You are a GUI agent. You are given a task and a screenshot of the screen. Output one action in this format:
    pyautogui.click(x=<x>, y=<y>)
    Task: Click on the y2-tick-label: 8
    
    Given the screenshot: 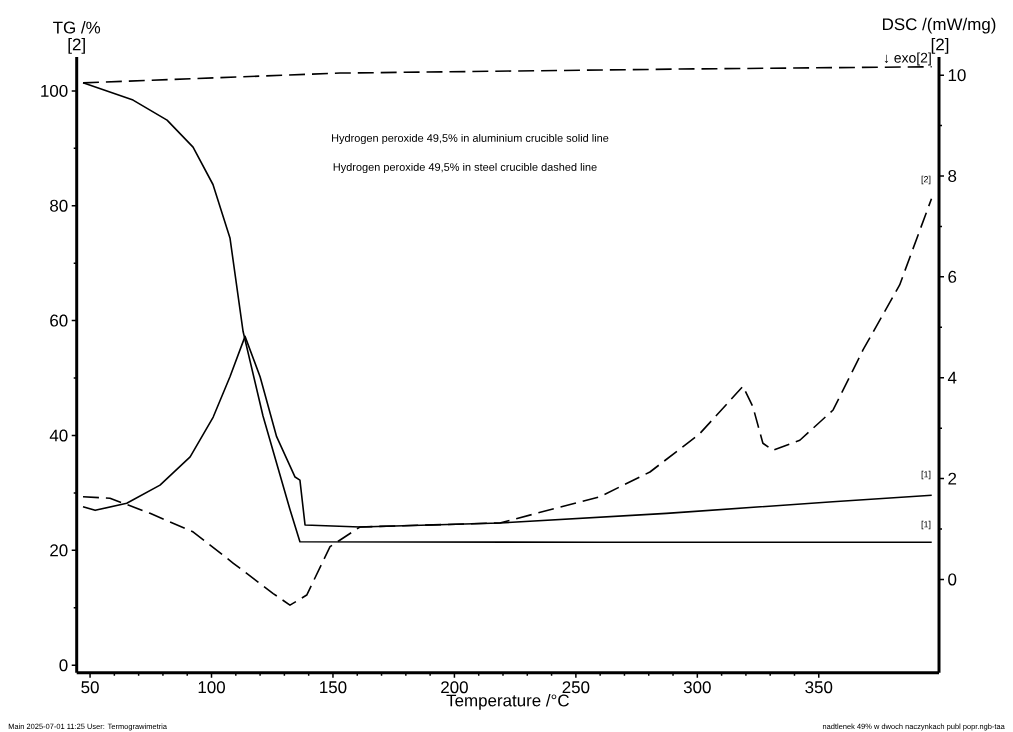 What is the action you would take?
    pyautogui.click(x=952, y=176)
    